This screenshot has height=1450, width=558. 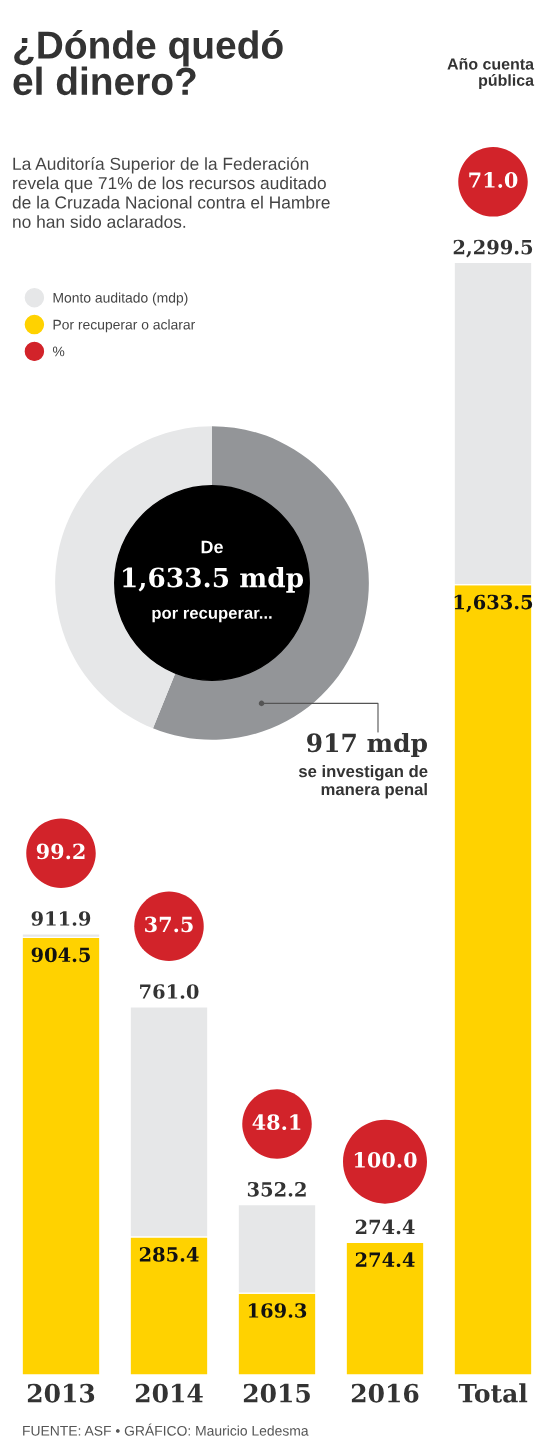 I want to click on x-tick-label: Total, so click(x=493, y=1393).